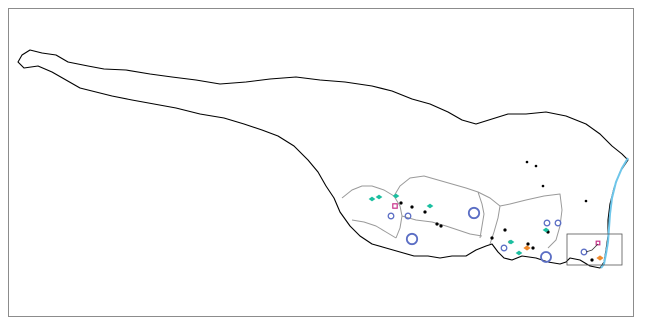  I want to click on inset-route-line, so click(592, 248).